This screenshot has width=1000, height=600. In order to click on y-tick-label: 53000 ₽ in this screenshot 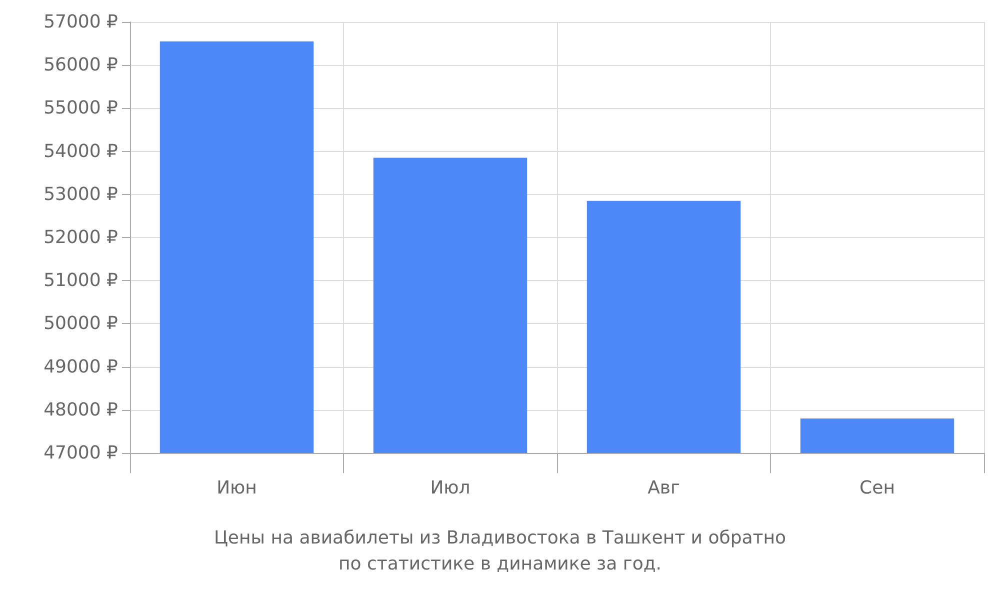, I will do `click(81, 194)`.